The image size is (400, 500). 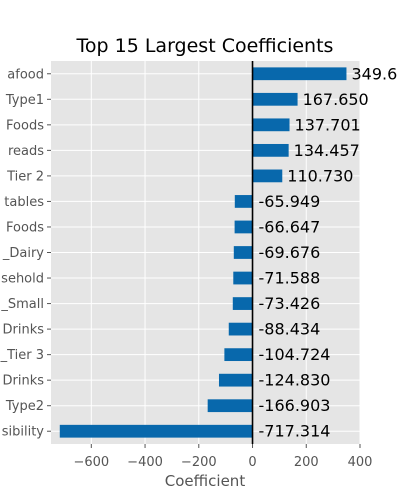 I want to click on y-tick-label: Type1, so click(x=24, y=100).